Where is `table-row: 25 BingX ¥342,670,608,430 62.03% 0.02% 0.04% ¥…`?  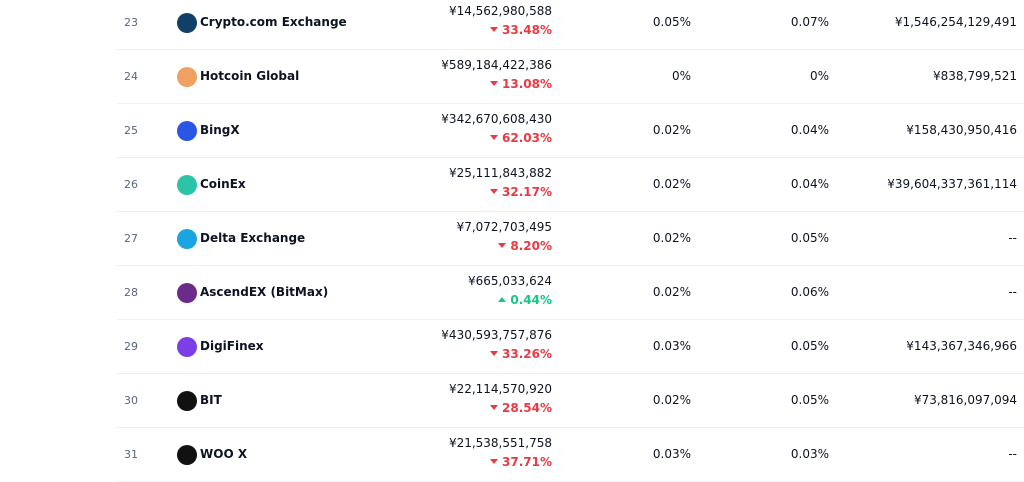
table-row: 25 BingX ¥342,670,608,430 62.03% 0.02% 0.04% ¥… is located at coordinates (570, 131).